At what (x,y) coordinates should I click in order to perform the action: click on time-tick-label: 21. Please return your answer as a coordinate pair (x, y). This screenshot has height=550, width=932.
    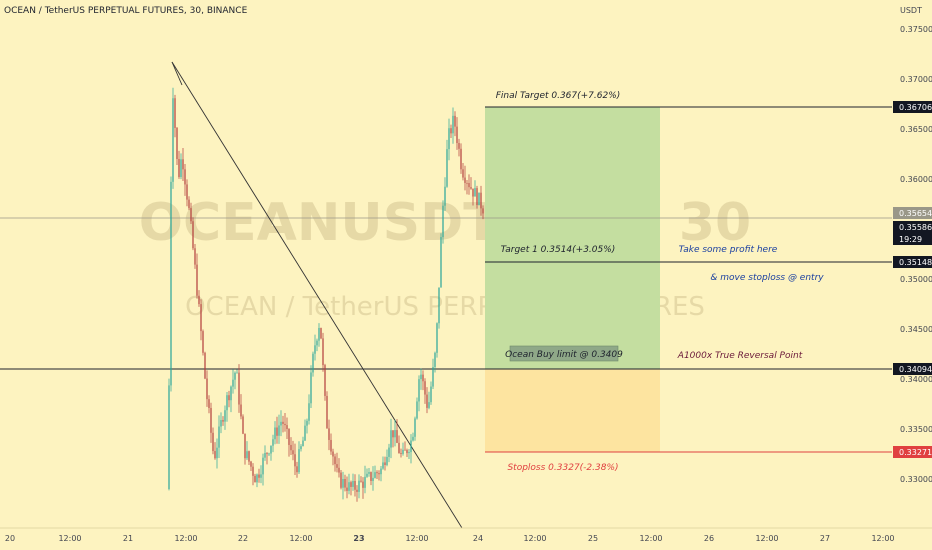
    Looking at the image, I should click on (128, 538).